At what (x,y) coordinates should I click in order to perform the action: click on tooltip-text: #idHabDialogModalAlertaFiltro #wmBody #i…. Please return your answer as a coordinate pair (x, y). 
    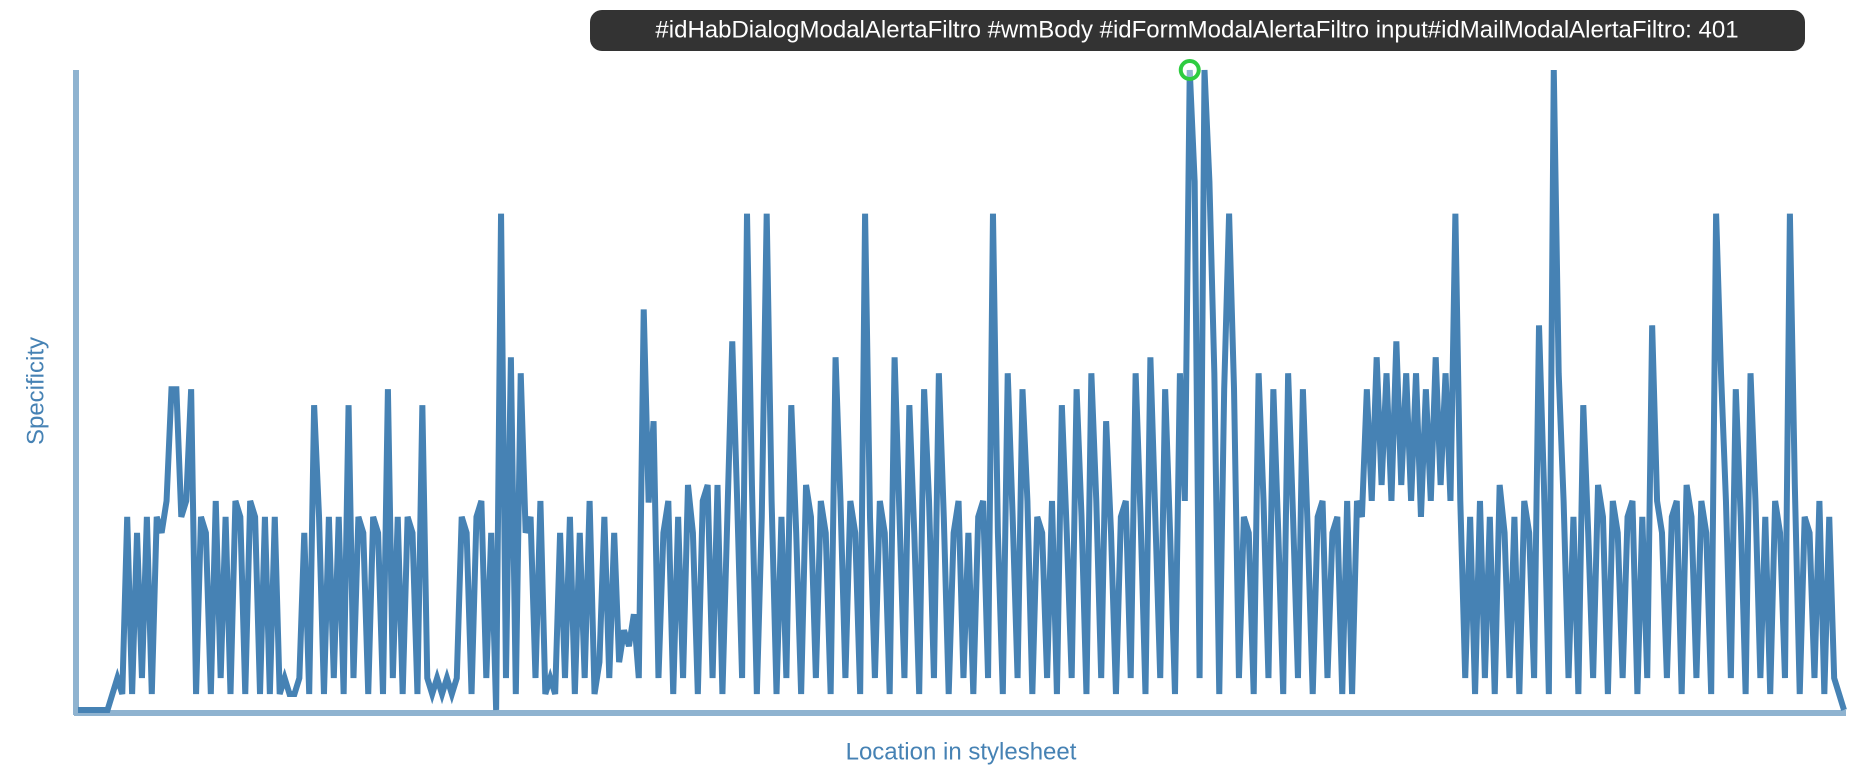
    Looking at the image, I should click on (1196, 29).